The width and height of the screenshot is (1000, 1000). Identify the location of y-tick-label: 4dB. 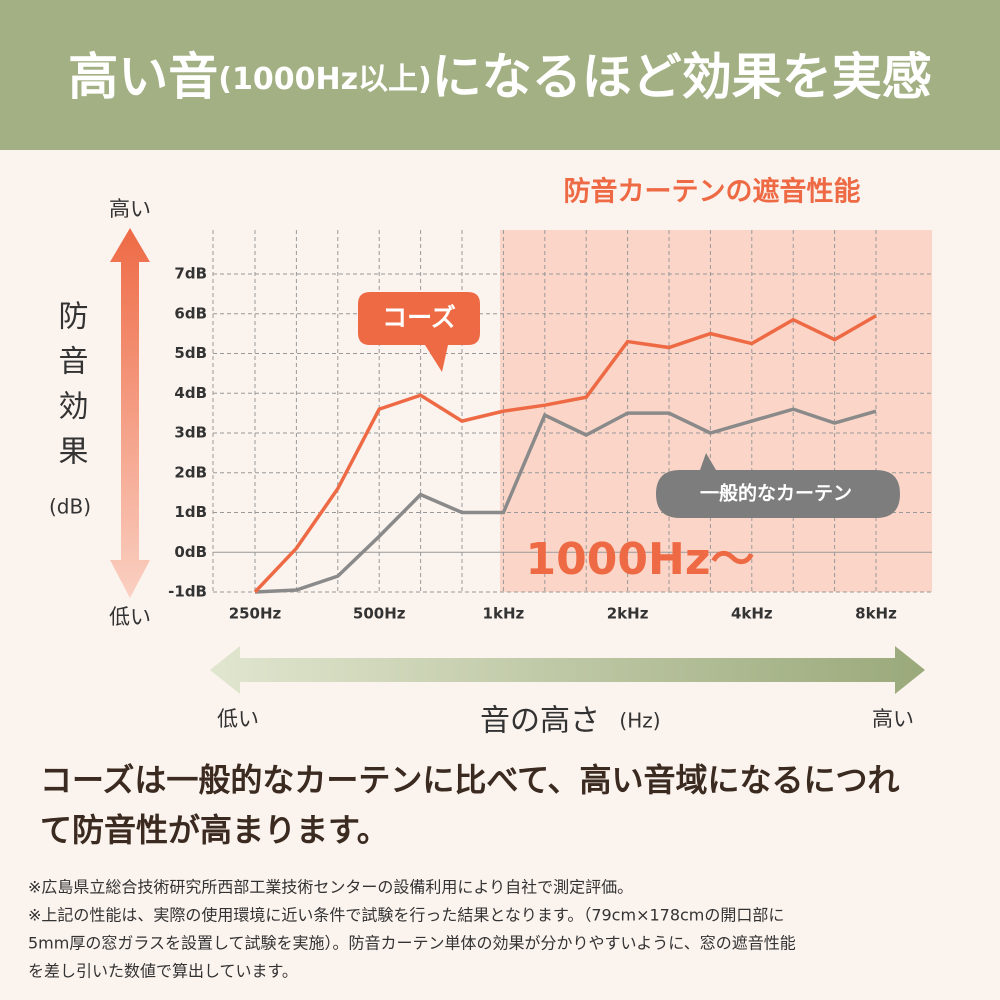
(190, 393).